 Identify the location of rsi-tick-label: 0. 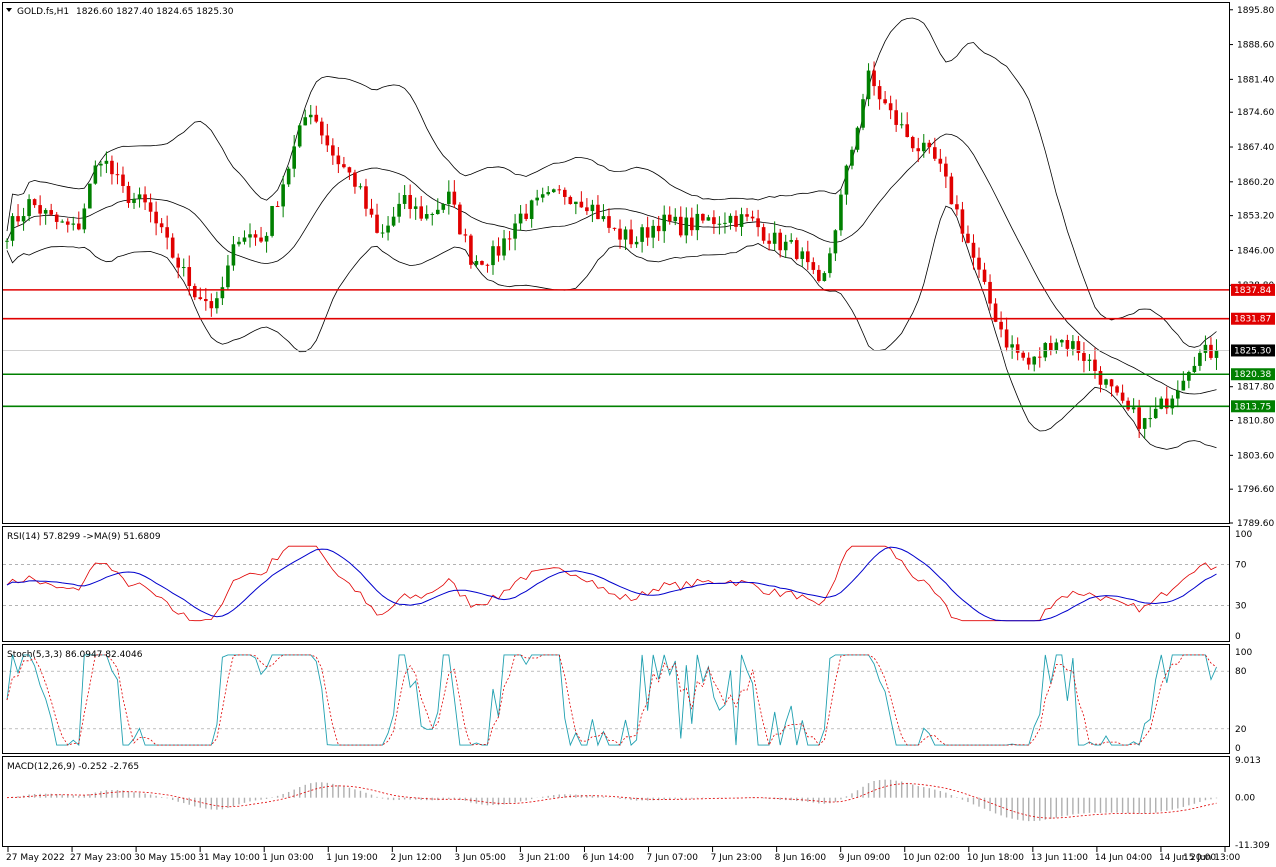
(1238, 637).